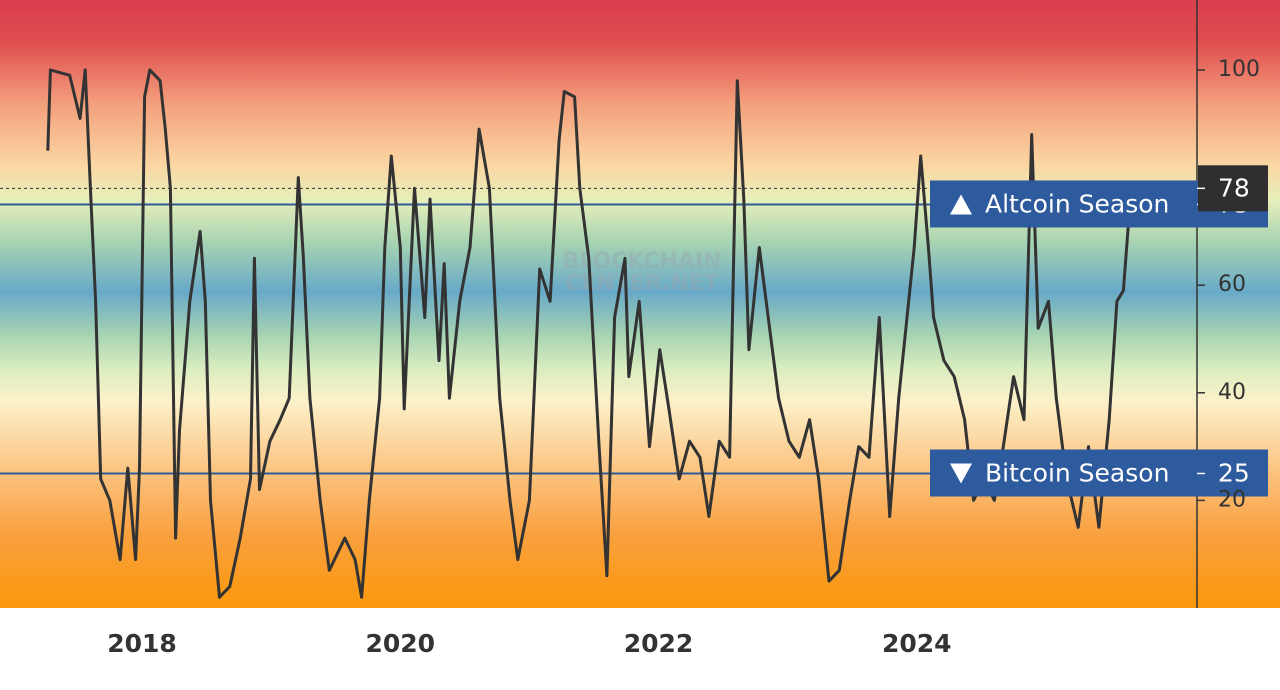  Describe the element at coordinates (1077, 472) in the screenshot. I see `annotation-label: Bitcoin Season` at that location.